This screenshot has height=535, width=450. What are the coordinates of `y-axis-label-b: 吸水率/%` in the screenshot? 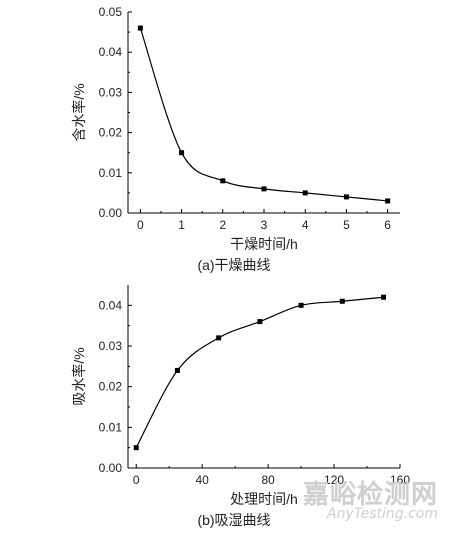 It's located at (79, 376).